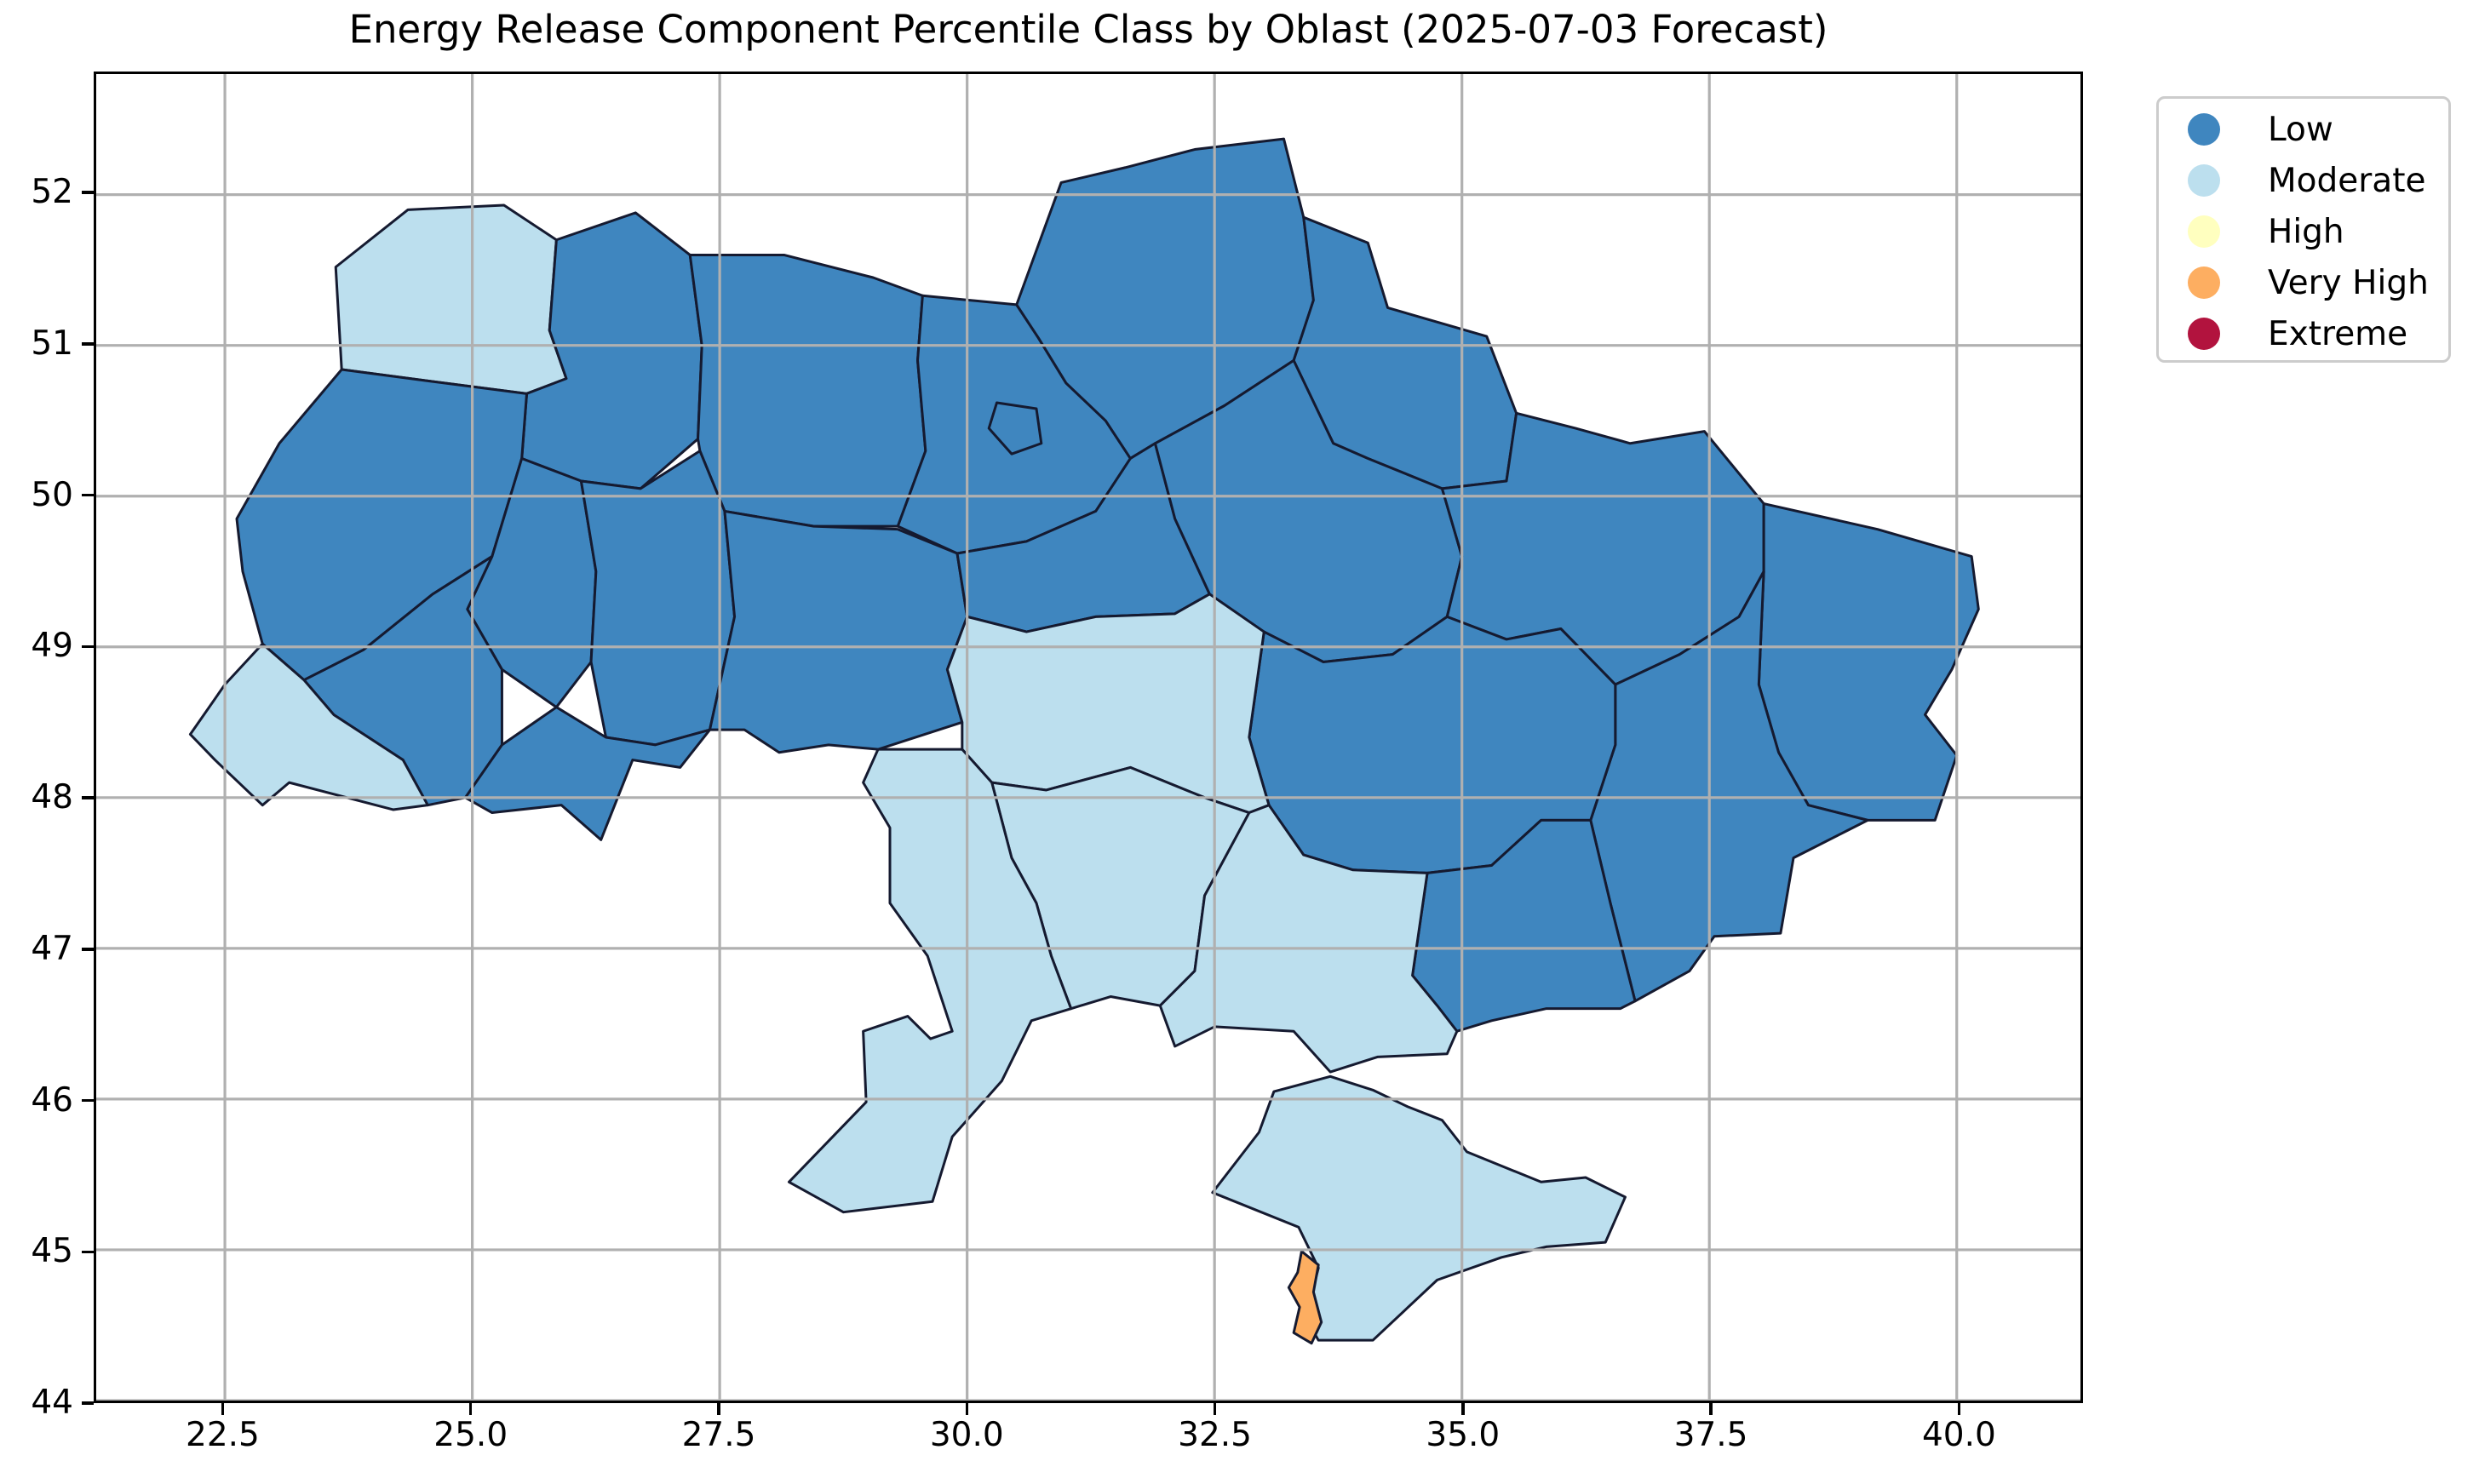  I want to click on legend-label: Very High, so click(2348, 282).